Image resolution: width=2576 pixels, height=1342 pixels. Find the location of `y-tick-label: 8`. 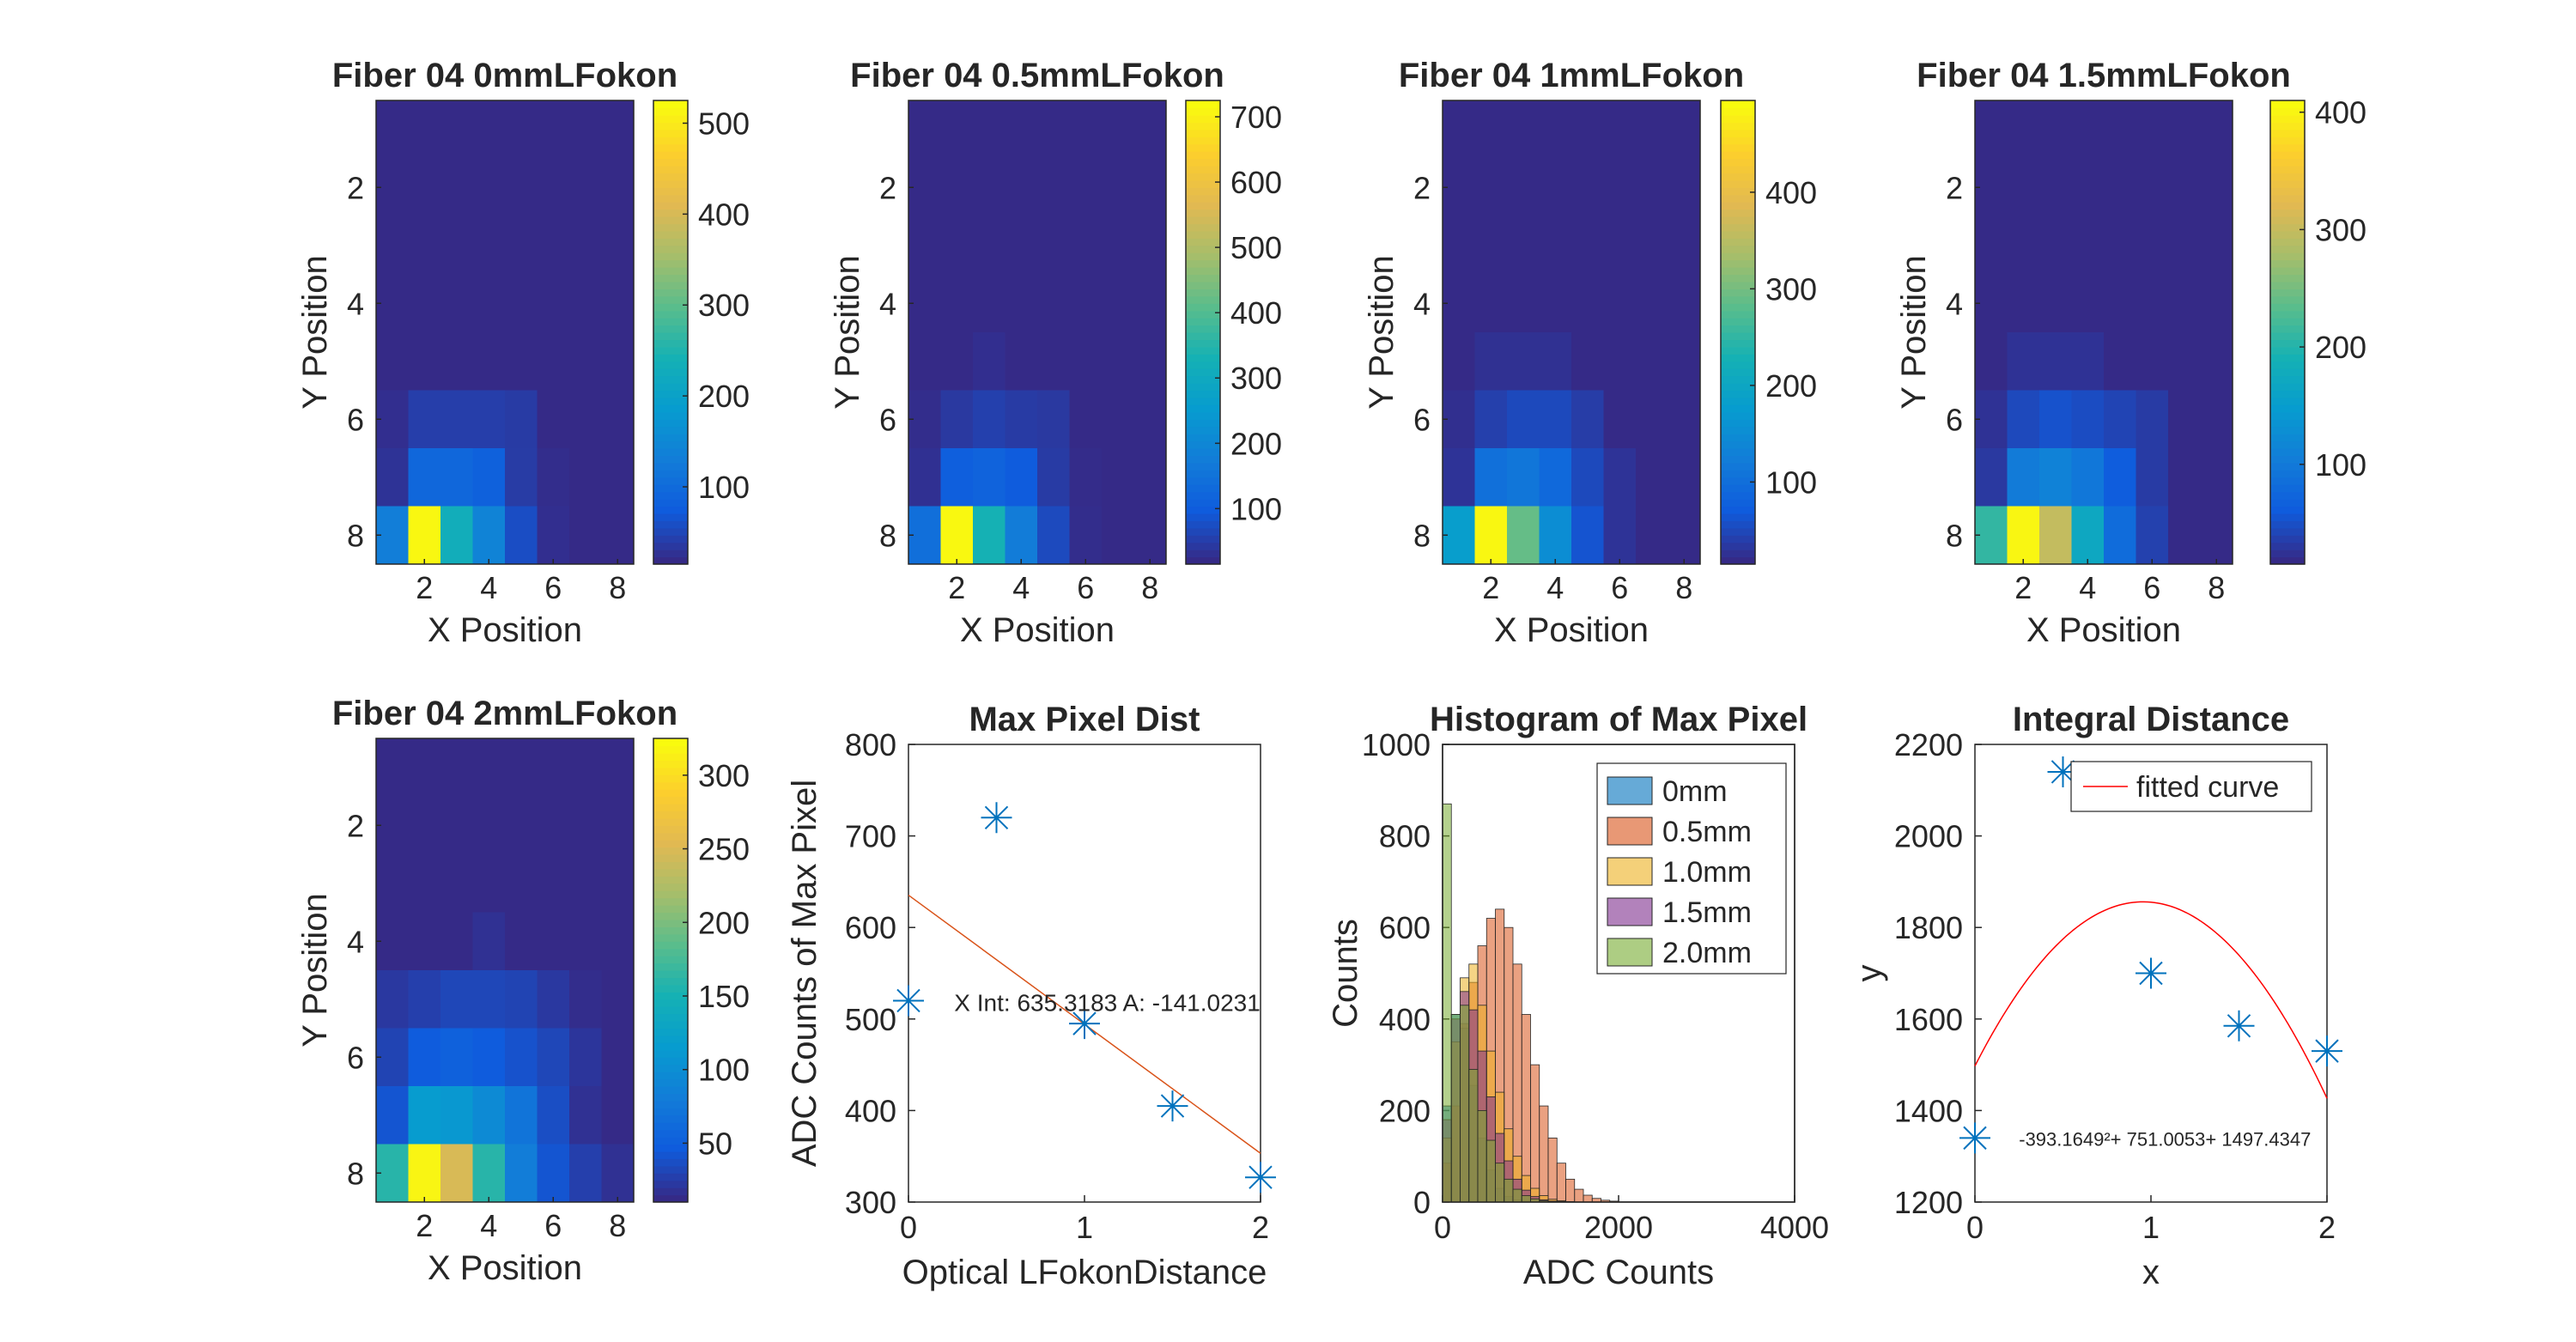

y-tick-label: 8 is located at coordinates (1954, 535).